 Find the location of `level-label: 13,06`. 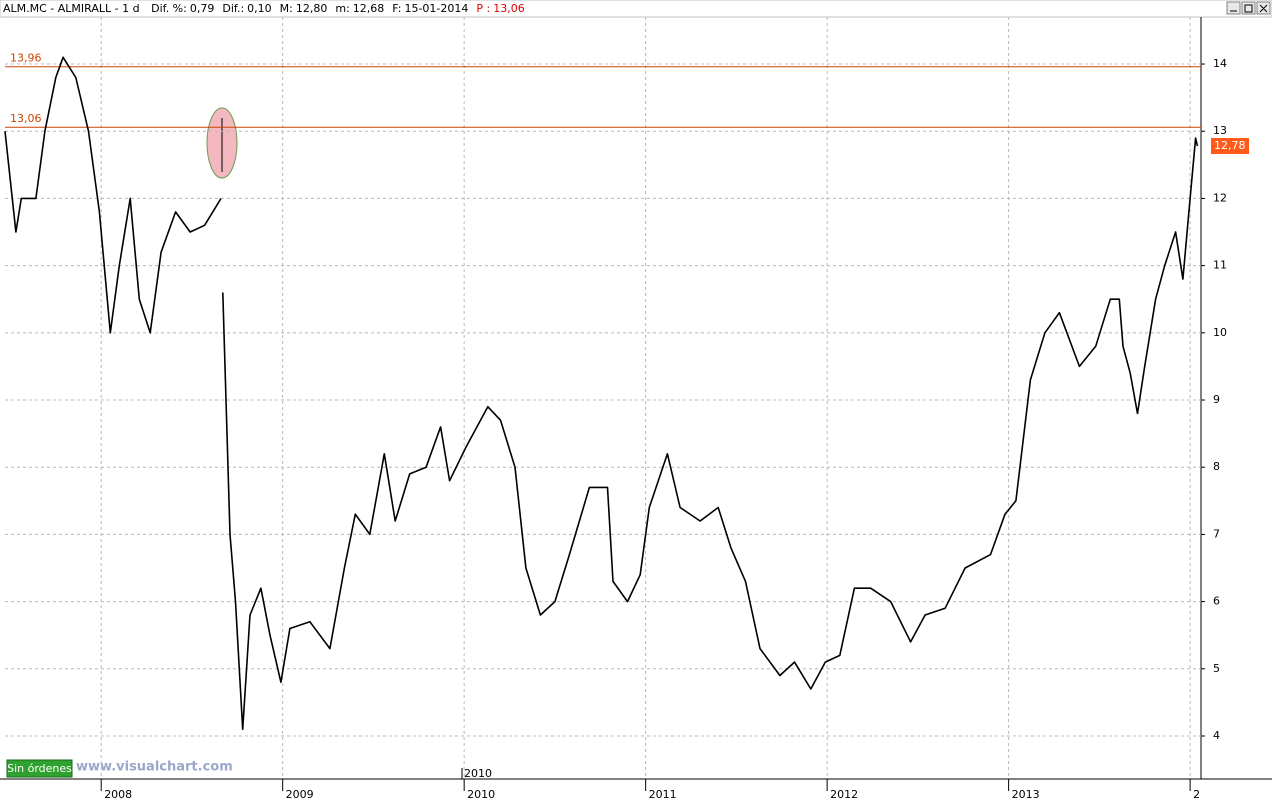

level-label: 13,06 is located at coordinates (26, 118).